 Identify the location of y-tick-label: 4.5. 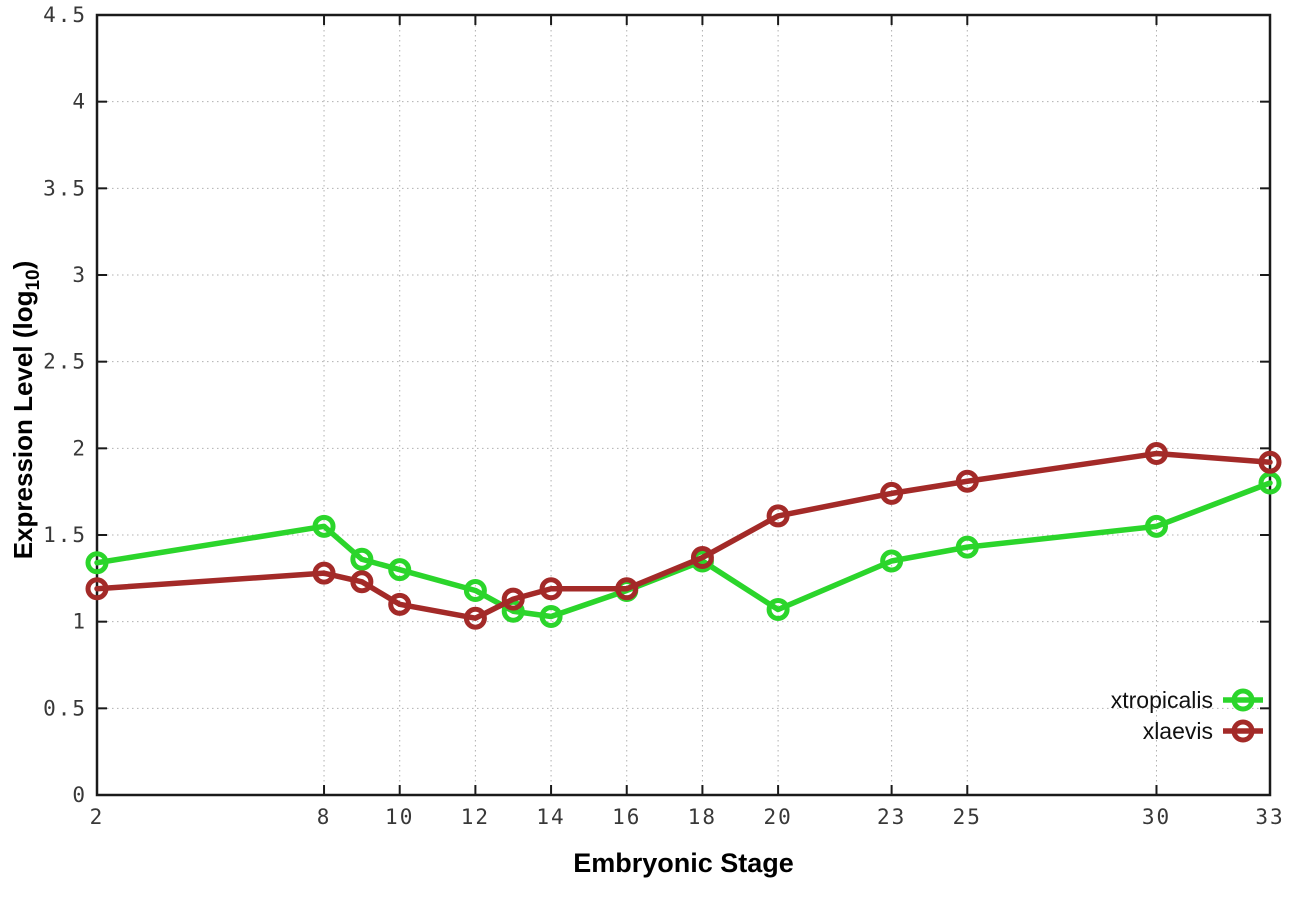
(65, 15).